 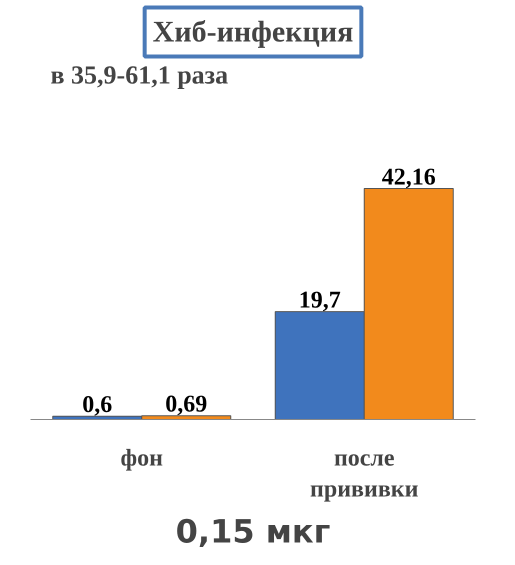 I want to click on data-label: 0,6, so click(x=97, y=405).